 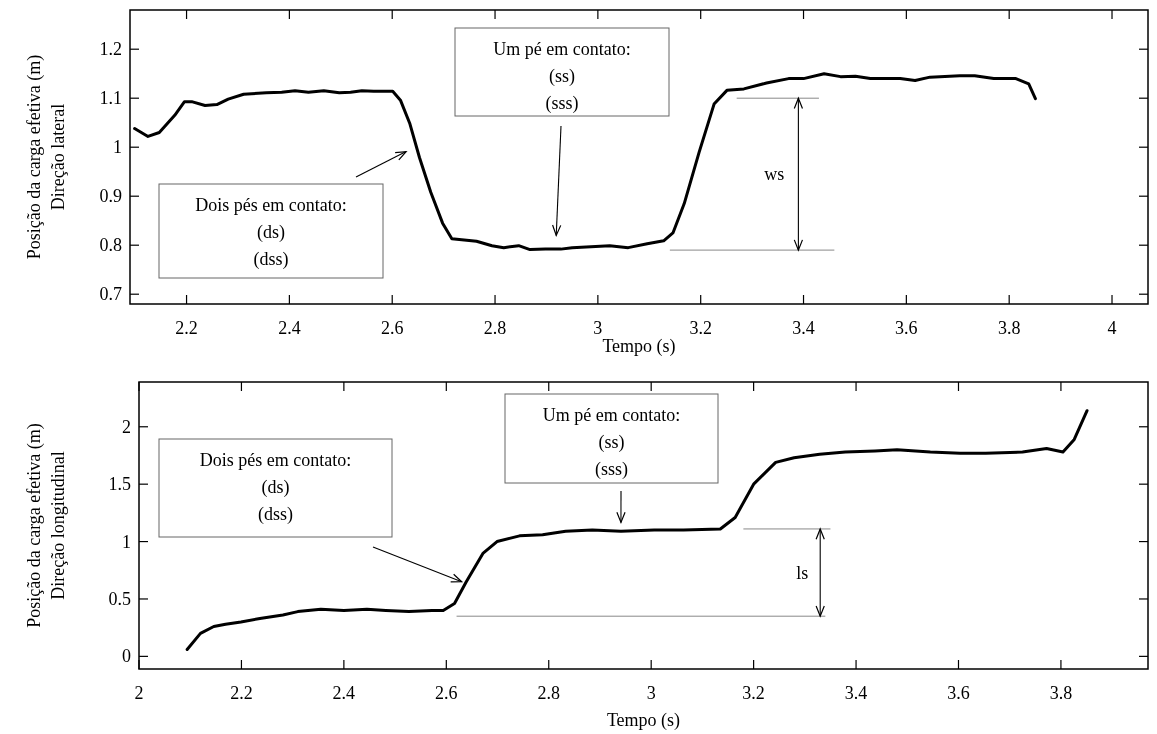 What do you see at coordinates (126, 426) in the screenshot?
I see `y-tick-label: 2` at bounding box center [126, 426].